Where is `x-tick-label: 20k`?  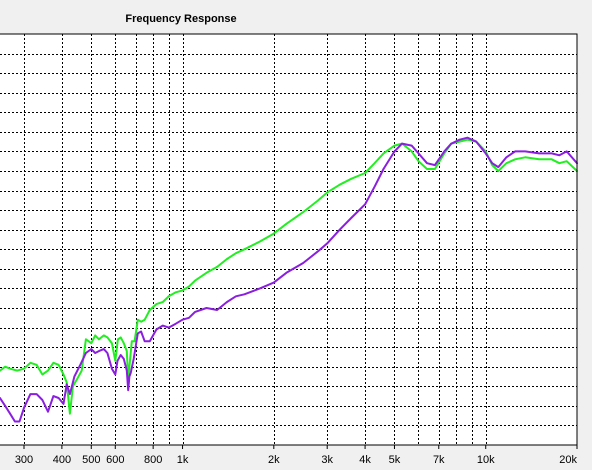
x-tick-label: 20k is located at coordinates (568, 460).